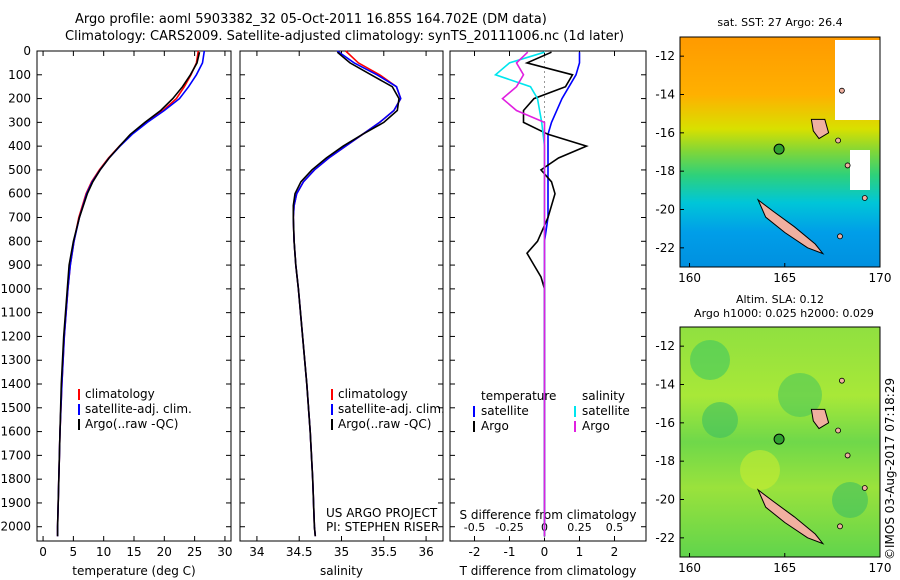 The image size is (900, 580). Describe the element at coordinates (103, 552) in the screenshot. I see `x-tick-label: 10` at that location.